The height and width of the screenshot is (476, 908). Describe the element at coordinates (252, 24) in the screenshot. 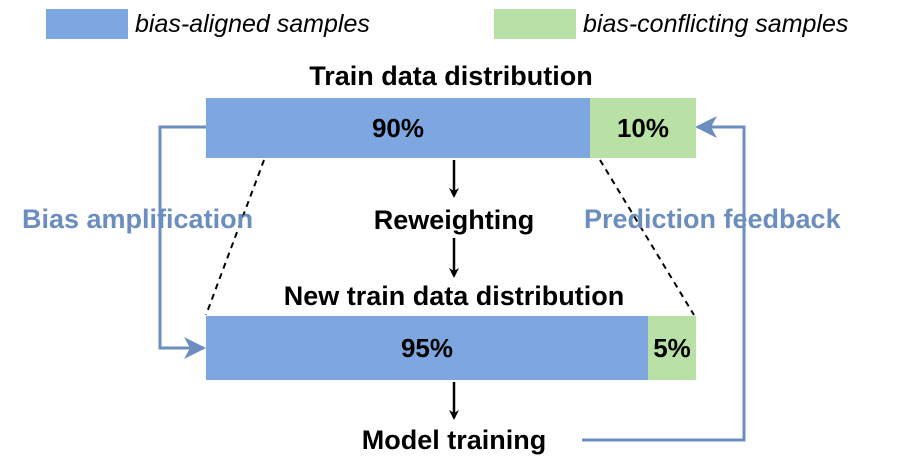

I see `legend-label-aligned: bias-aligned samples` at that location.